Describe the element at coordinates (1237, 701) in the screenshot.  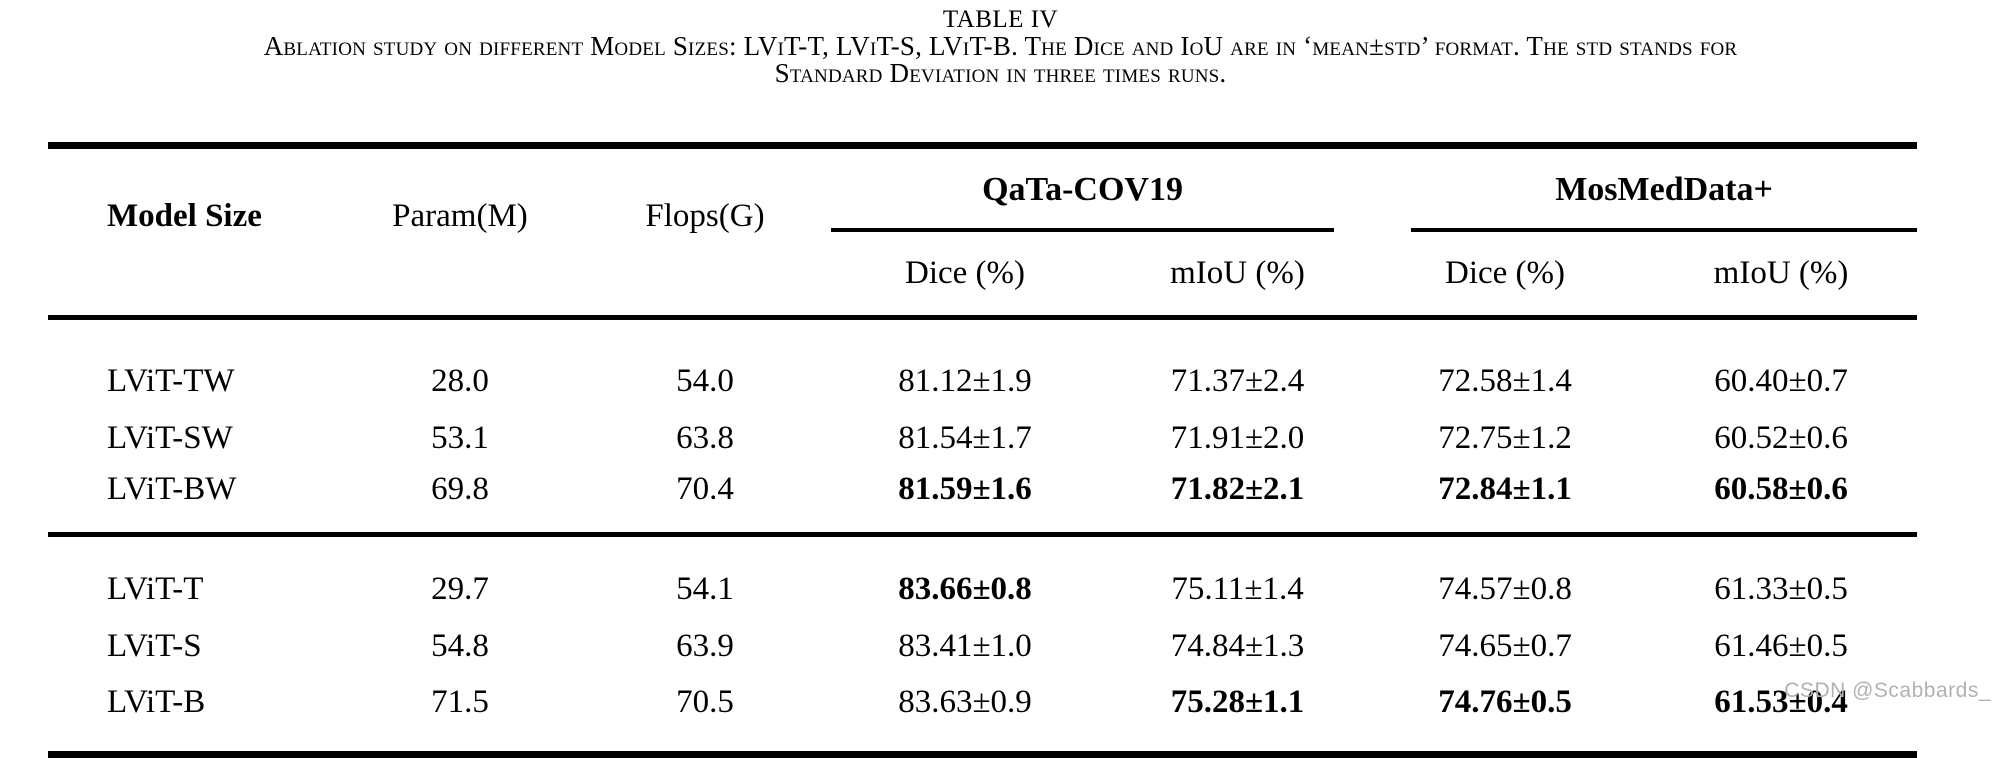
I see `cell-miou-qata: 75.28±1.1` at that location.